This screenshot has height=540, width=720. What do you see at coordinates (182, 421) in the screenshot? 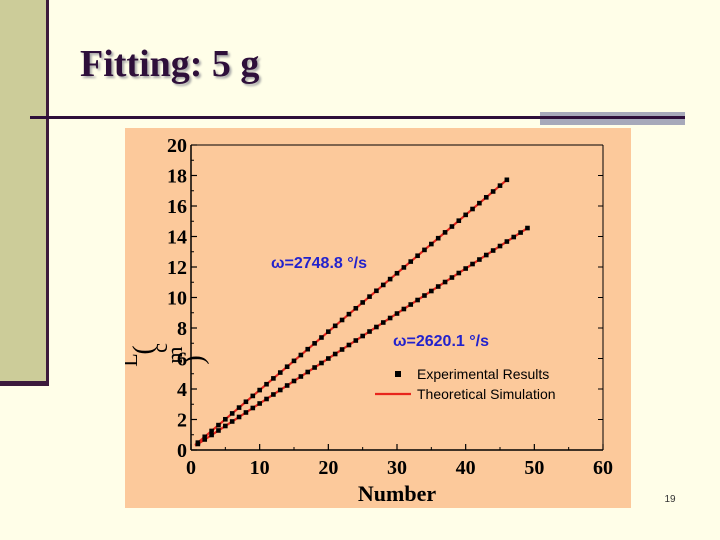
I see `y-tick-label: 2` at bounding box center [182, 421].